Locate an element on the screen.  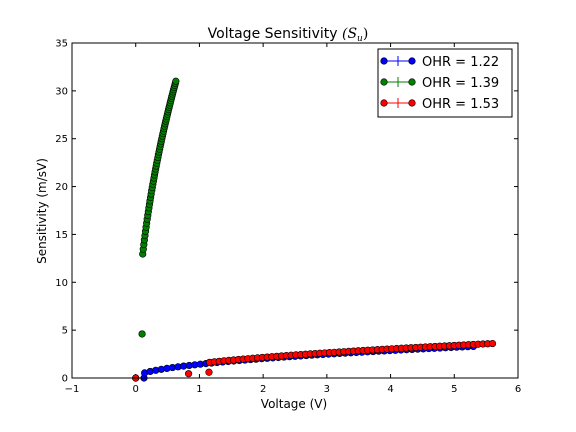
y-tick-label: 5 is located at coordinates (65, 331).